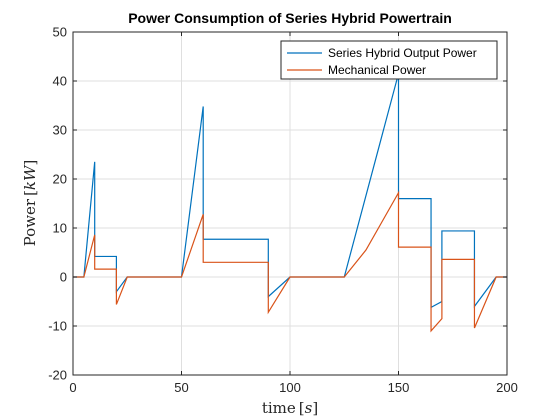 This screenshot has width=560, height=420. I want to click on x-axis-label: time [s], so click(290, 408).